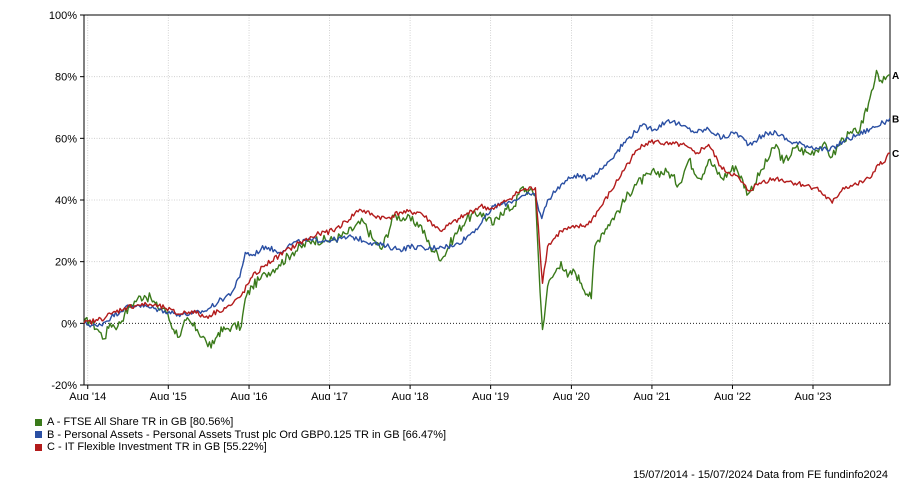 The width and height of the screenshot is (900, 484). Describe the element at coordinates (140, 422) in the screenshot. I see `legend-label-a: A - FTSE All Share TR in GB [80.56%]` at that location.